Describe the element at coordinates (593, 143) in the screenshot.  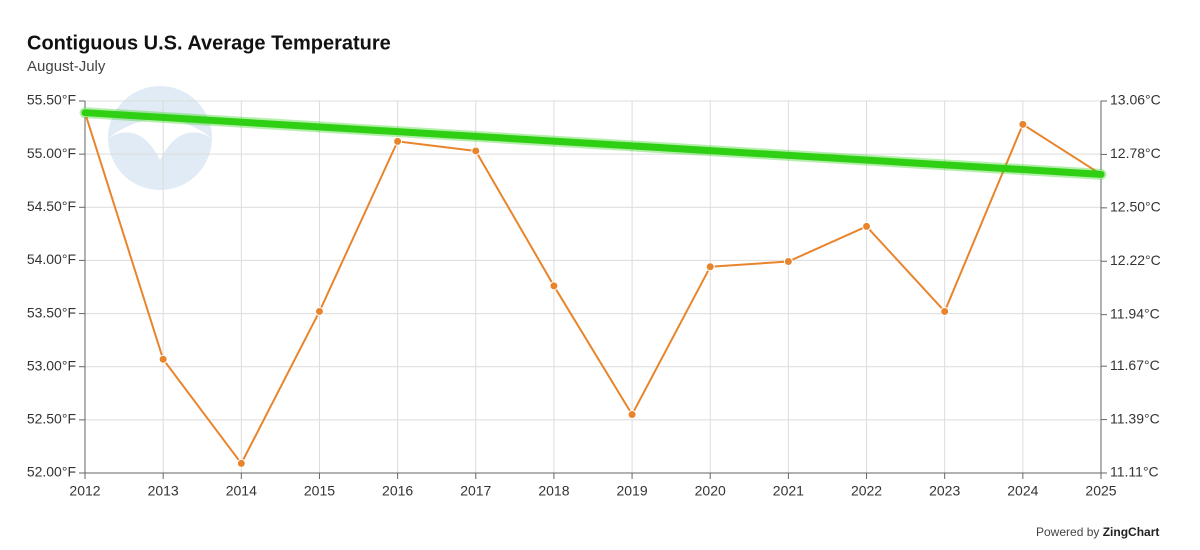
I see `trend-line` at that location.